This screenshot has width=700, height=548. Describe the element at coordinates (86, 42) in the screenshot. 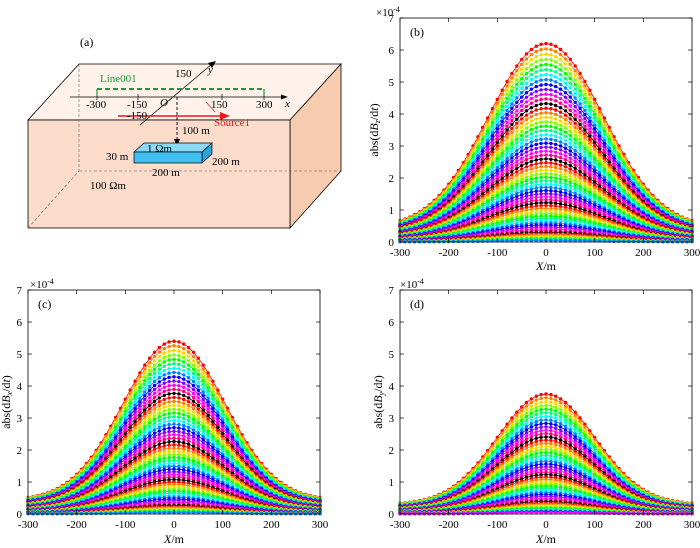

I see `panel-a-label: (a)` at that location.